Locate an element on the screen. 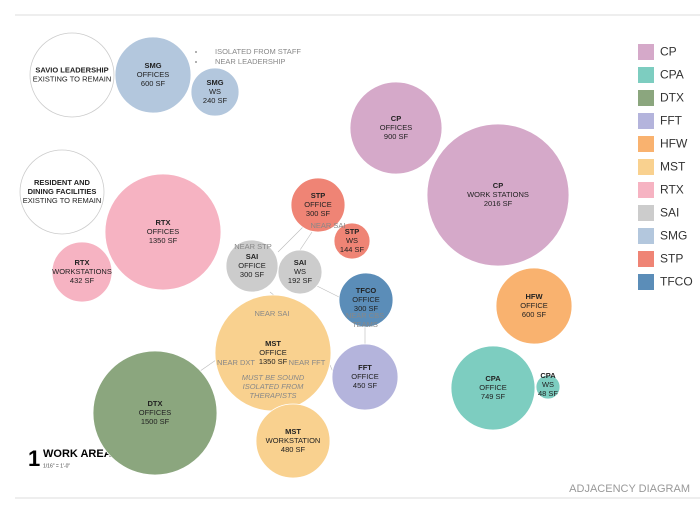  legend-label: HFW is located at coordinates (674, 144).